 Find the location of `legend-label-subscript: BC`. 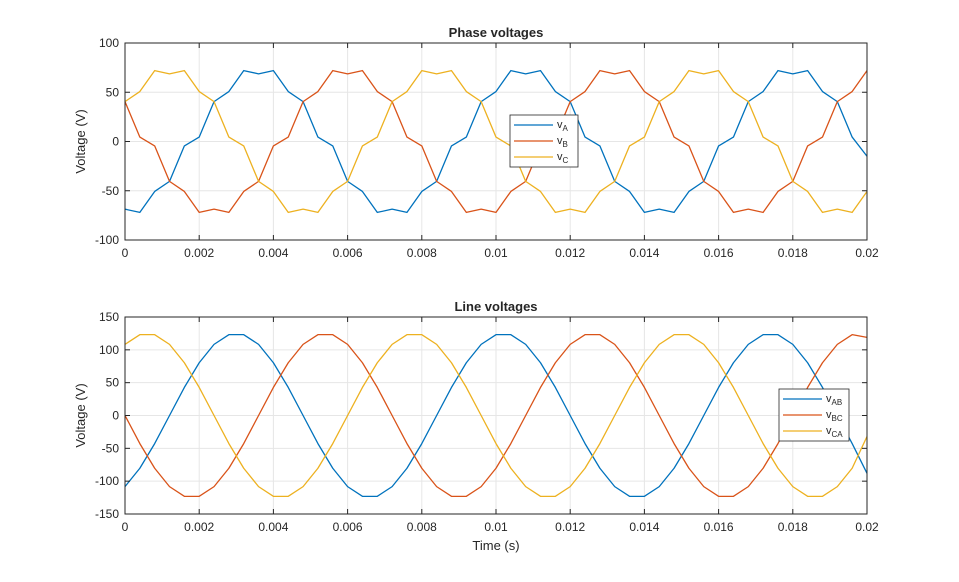

legend-label-subscript: BC is located at coordinates (837, 418).